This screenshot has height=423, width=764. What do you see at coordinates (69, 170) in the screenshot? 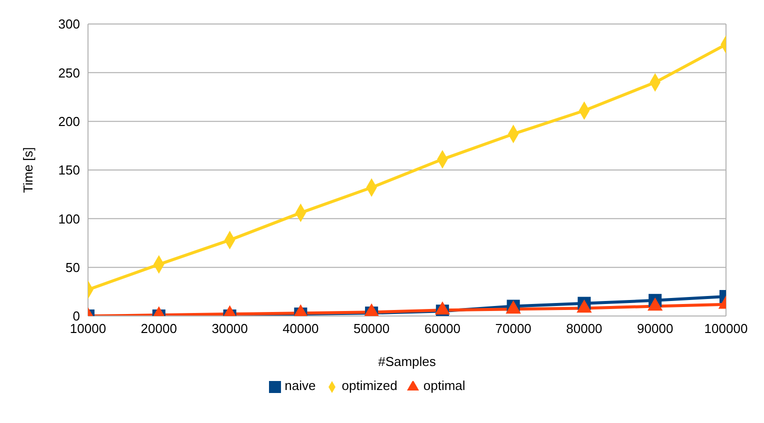
I see `y-tick-label: 150` at bounding box center [69, 170].